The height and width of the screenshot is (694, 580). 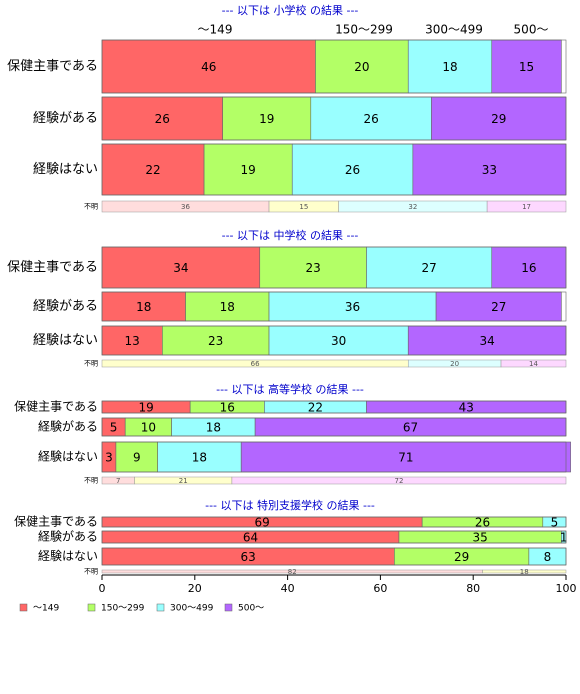 I want to click on data-label: 71, so click(x=405, y=458).